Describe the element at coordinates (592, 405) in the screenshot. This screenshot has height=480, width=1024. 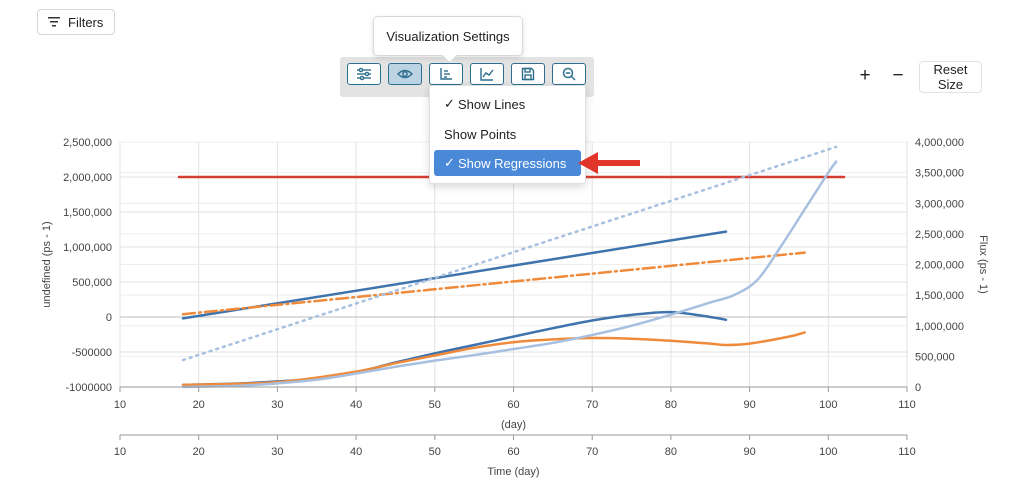
I see `x-tick-label: 70` at that location.